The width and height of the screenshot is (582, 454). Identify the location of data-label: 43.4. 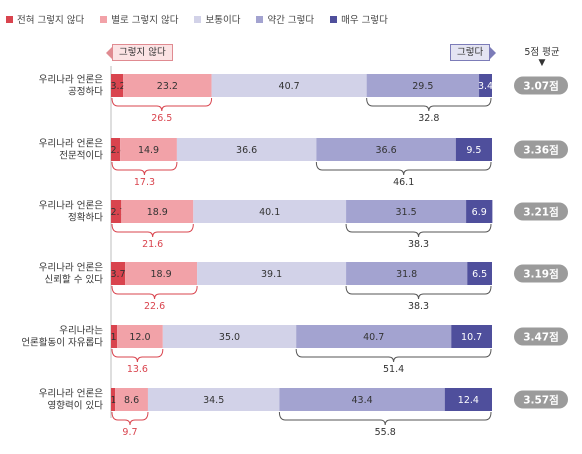
(362, 400).